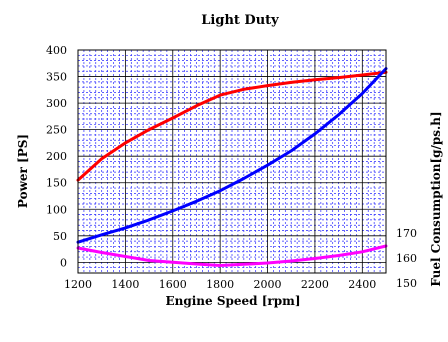 The image size is (448, 342). Describe the element at coordinates (406, 233) in the screenshot. I see `y-right-tick-label: 170` at that location.